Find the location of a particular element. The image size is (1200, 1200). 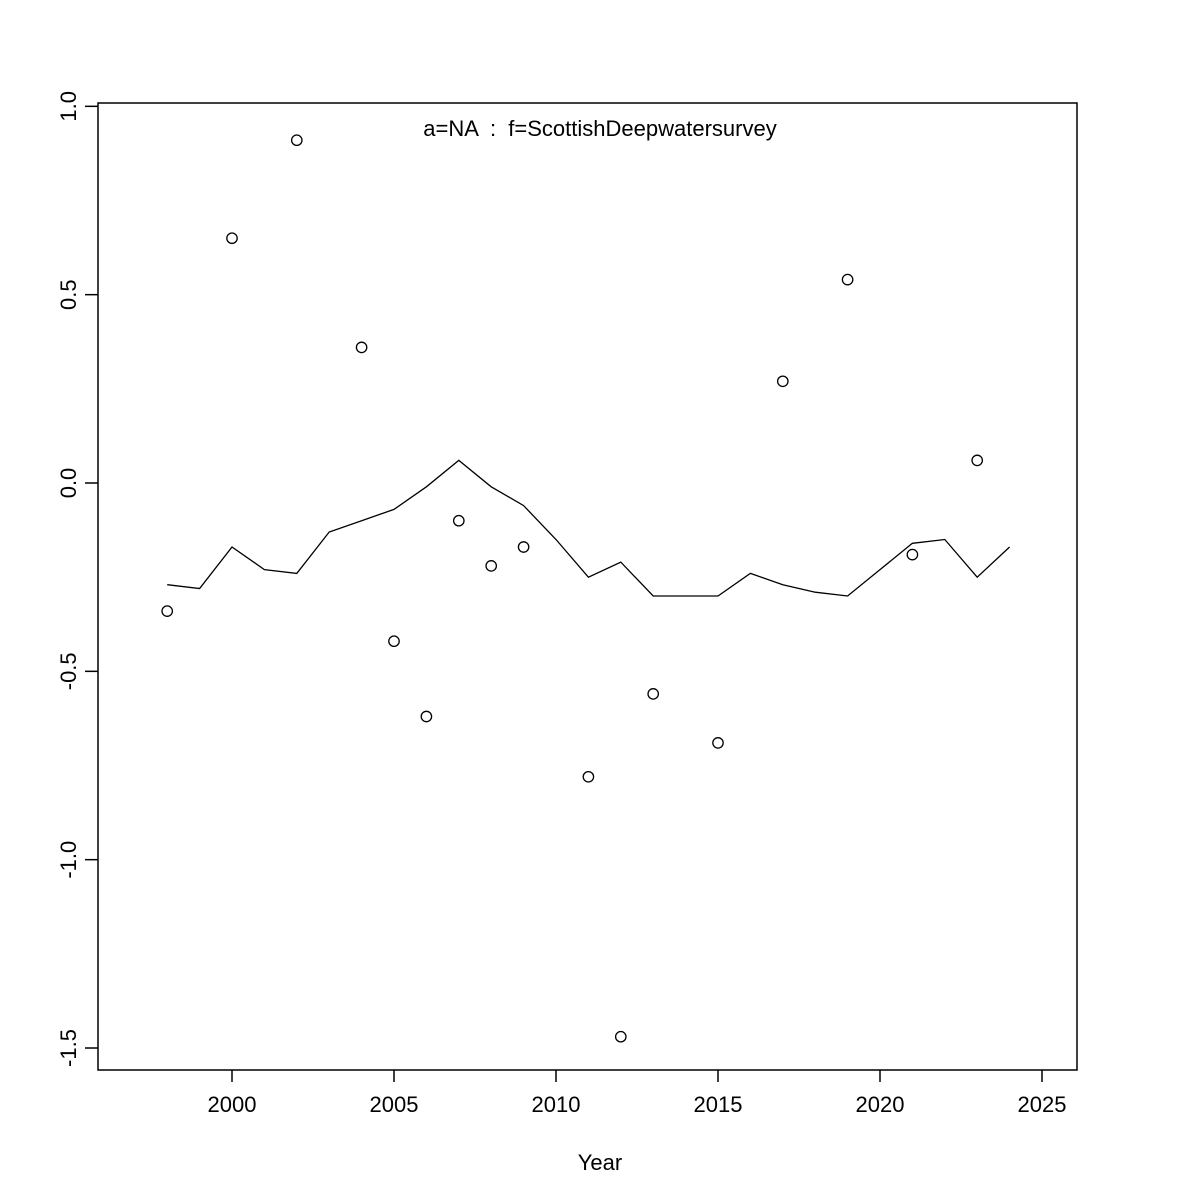

x-tick-label: 2005 is located at coordinates (394, 1104).